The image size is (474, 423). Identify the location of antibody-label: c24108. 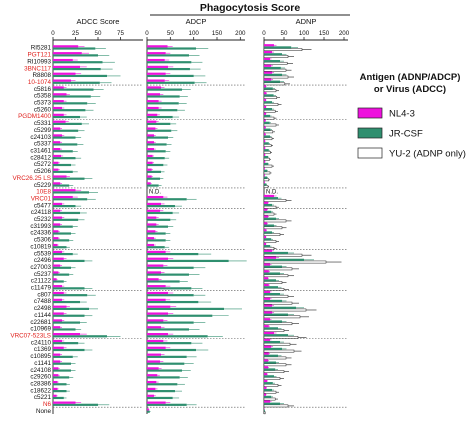
(40, 370).